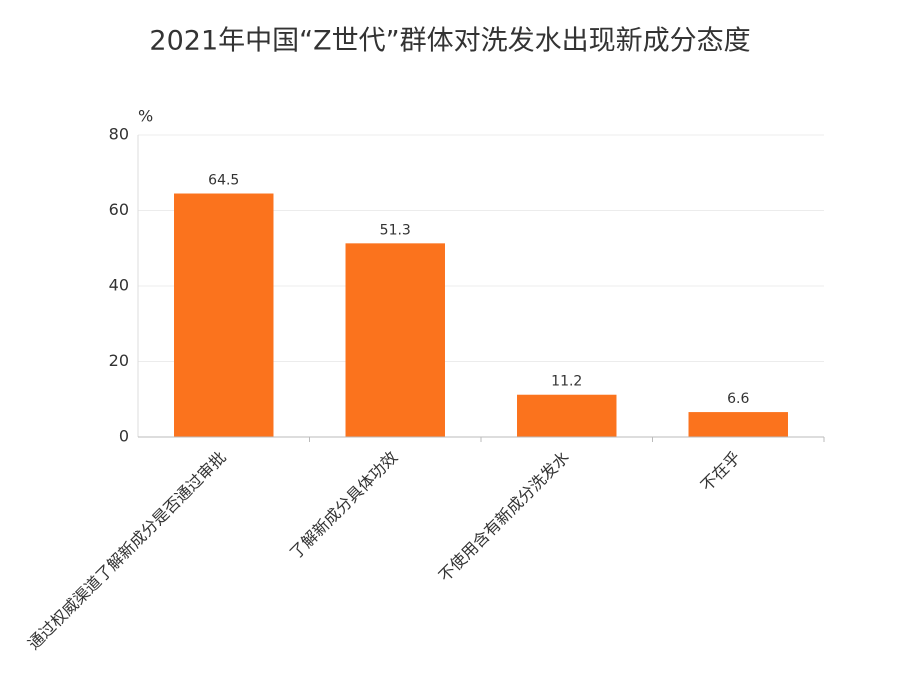 This screenshot has height=685, width=900. Describe the element at coordinates (343, 505) in the screenshot. I see `x-tick-label: 了解新成分具体功效` at that location.